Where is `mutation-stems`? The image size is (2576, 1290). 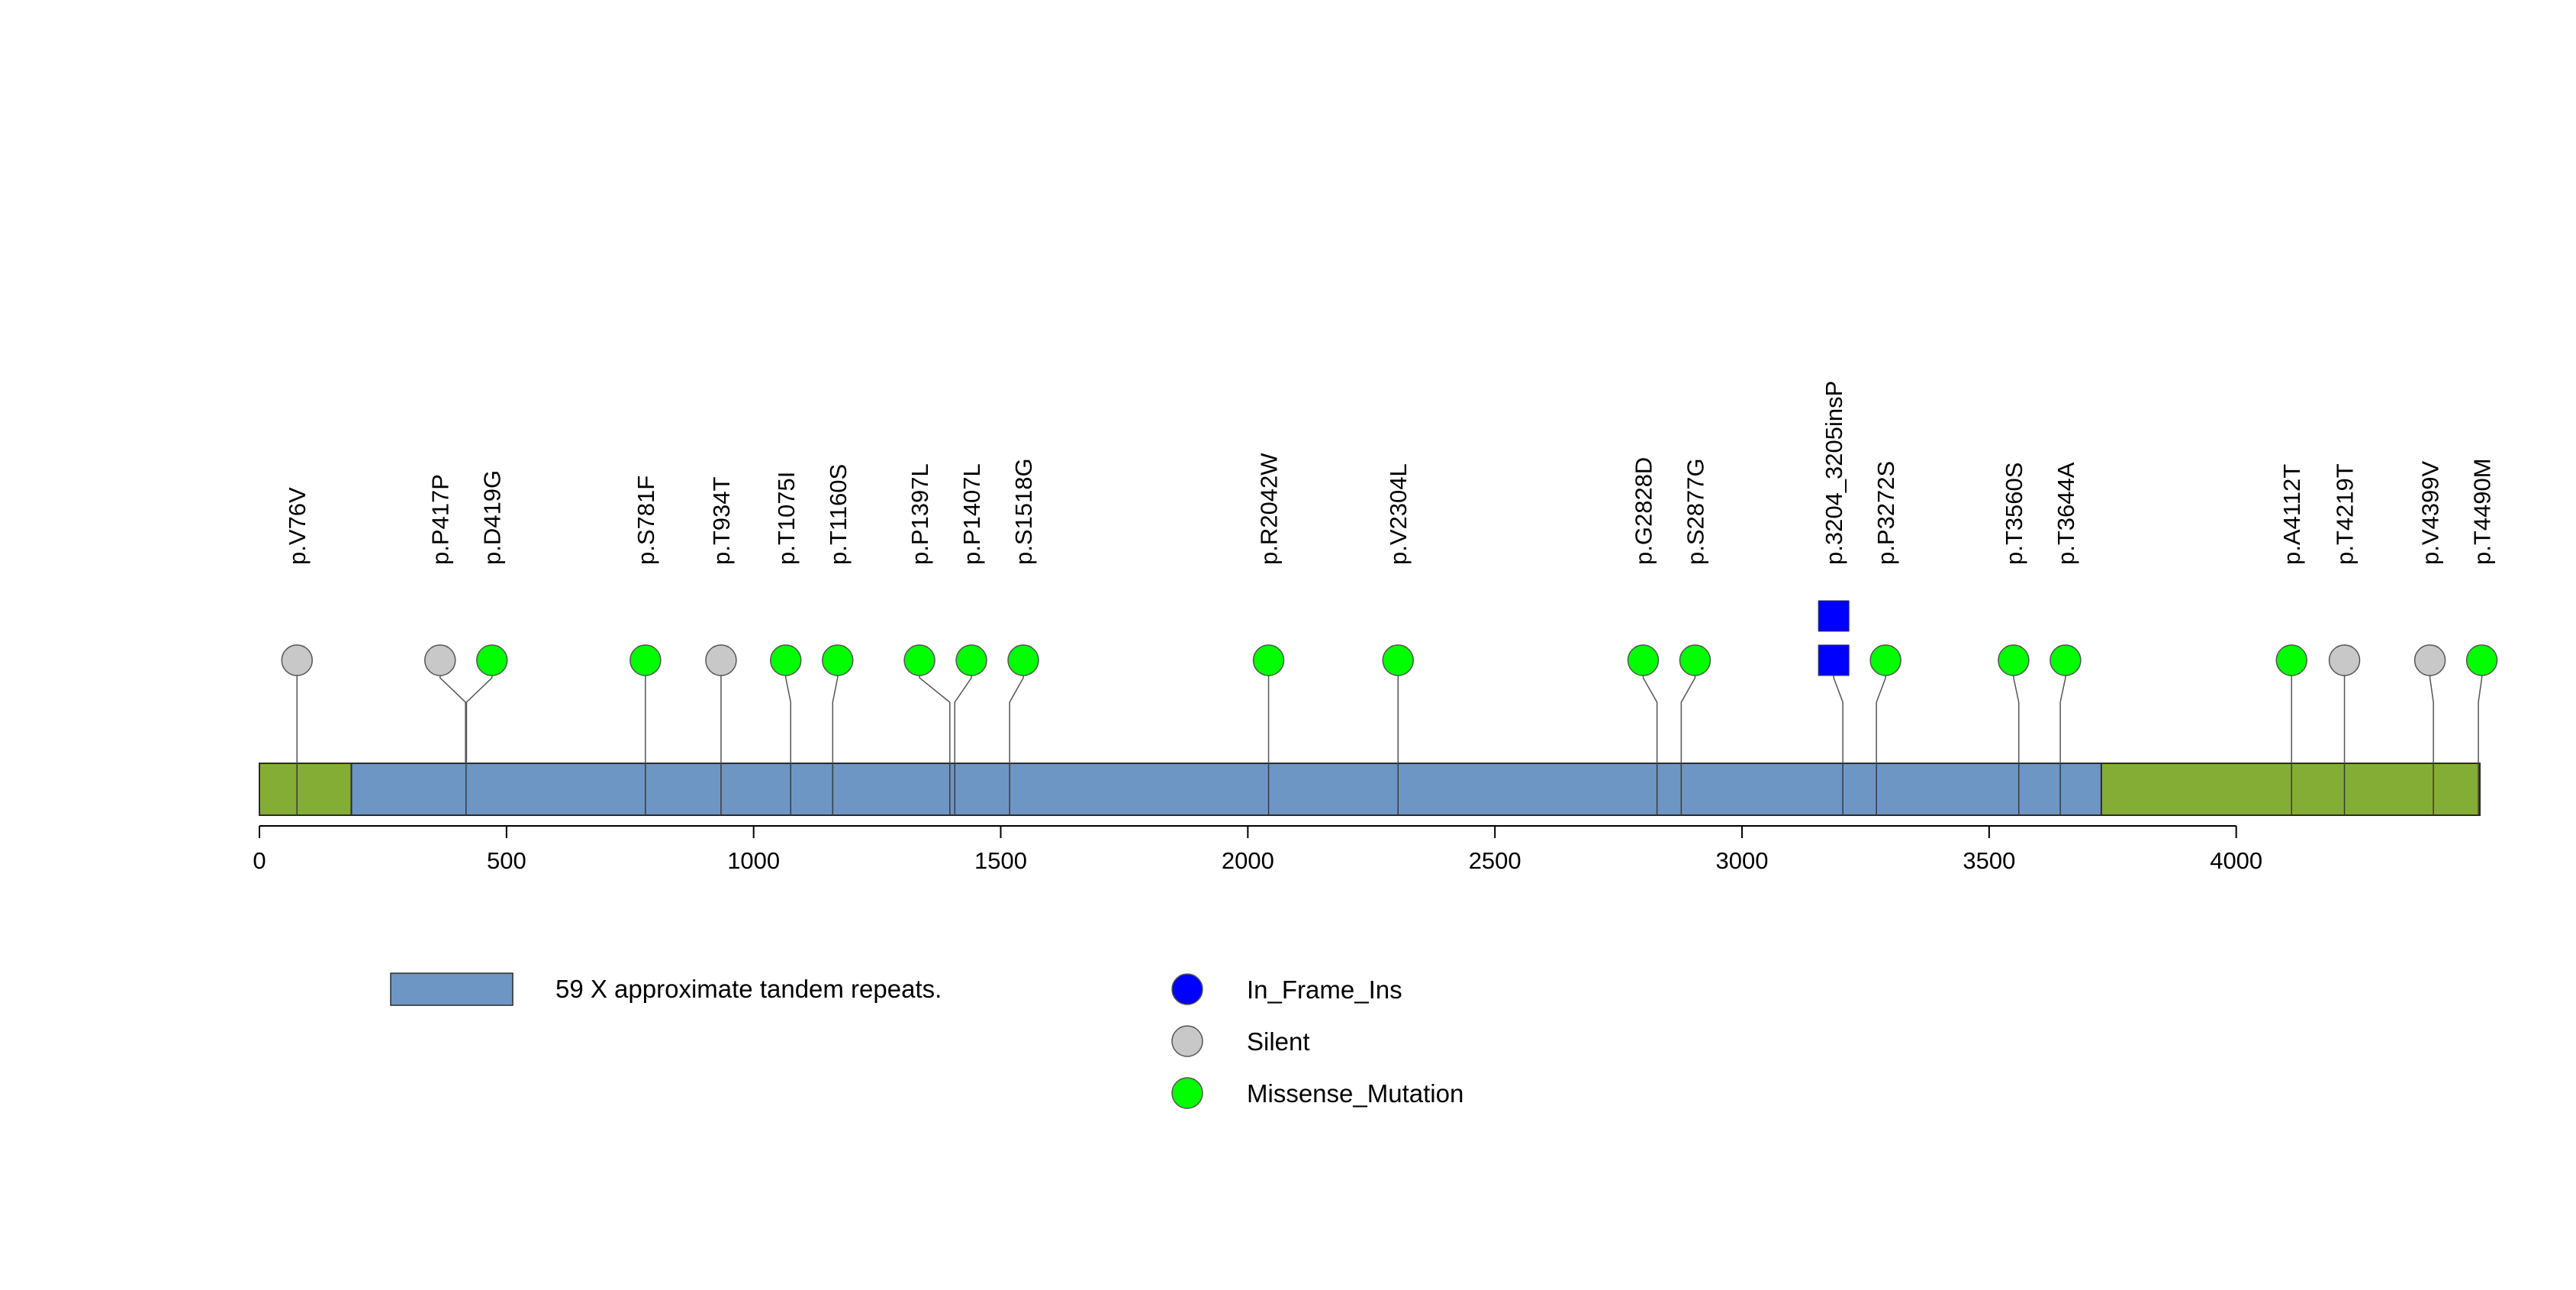
mutation-stems is located at coordinates (1389, 712).